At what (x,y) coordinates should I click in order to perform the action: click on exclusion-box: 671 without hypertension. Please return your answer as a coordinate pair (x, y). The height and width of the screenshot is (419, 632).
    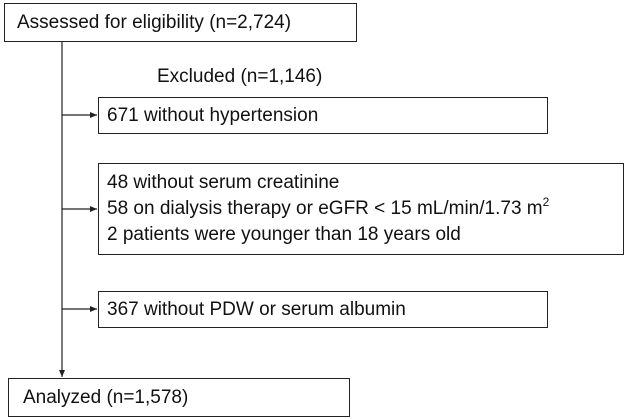
    Looking at the image, I should click on (323, 115).